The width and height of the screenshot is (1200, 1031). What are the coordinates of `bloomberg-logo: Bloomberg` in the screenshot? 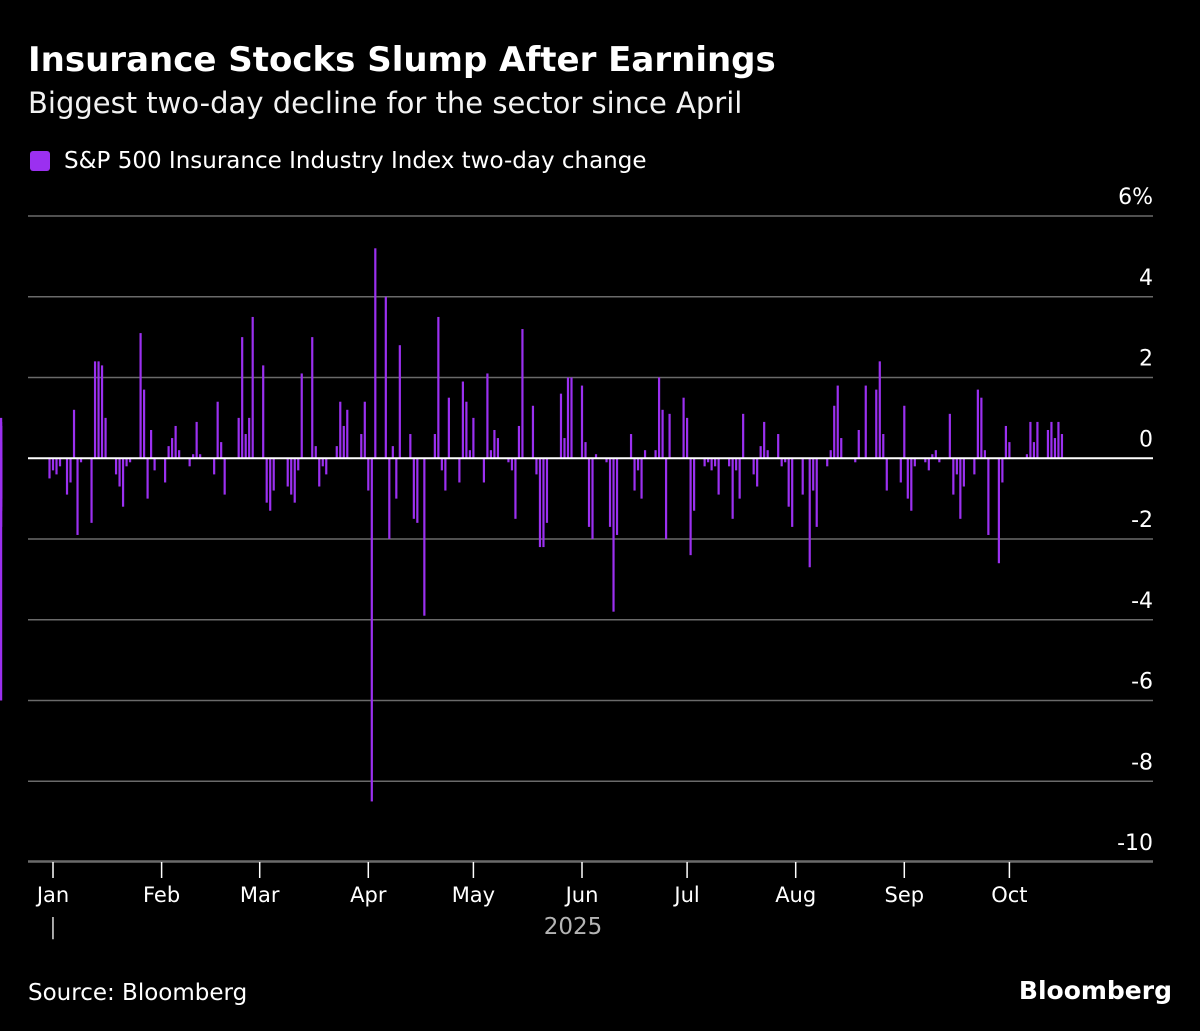 It's located at (1095, 990).